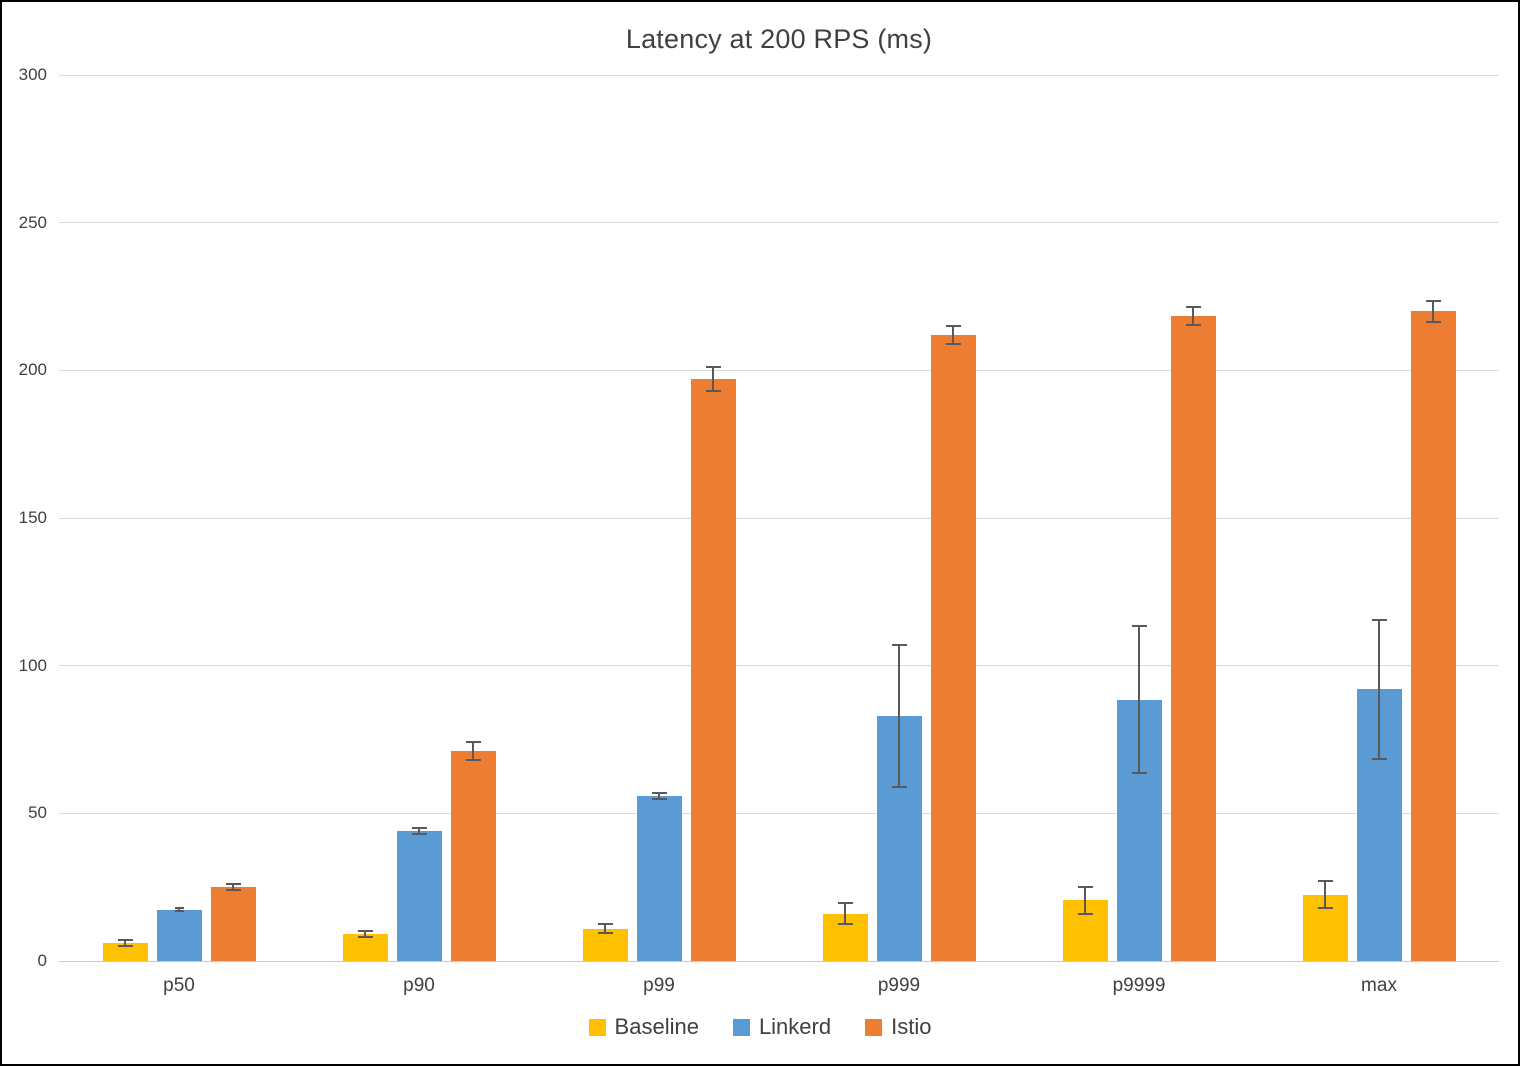 Image resolution: width=1520 pixels, height=1066 pixels. I want to click on category-label-p90: p90, so click(419, 985).